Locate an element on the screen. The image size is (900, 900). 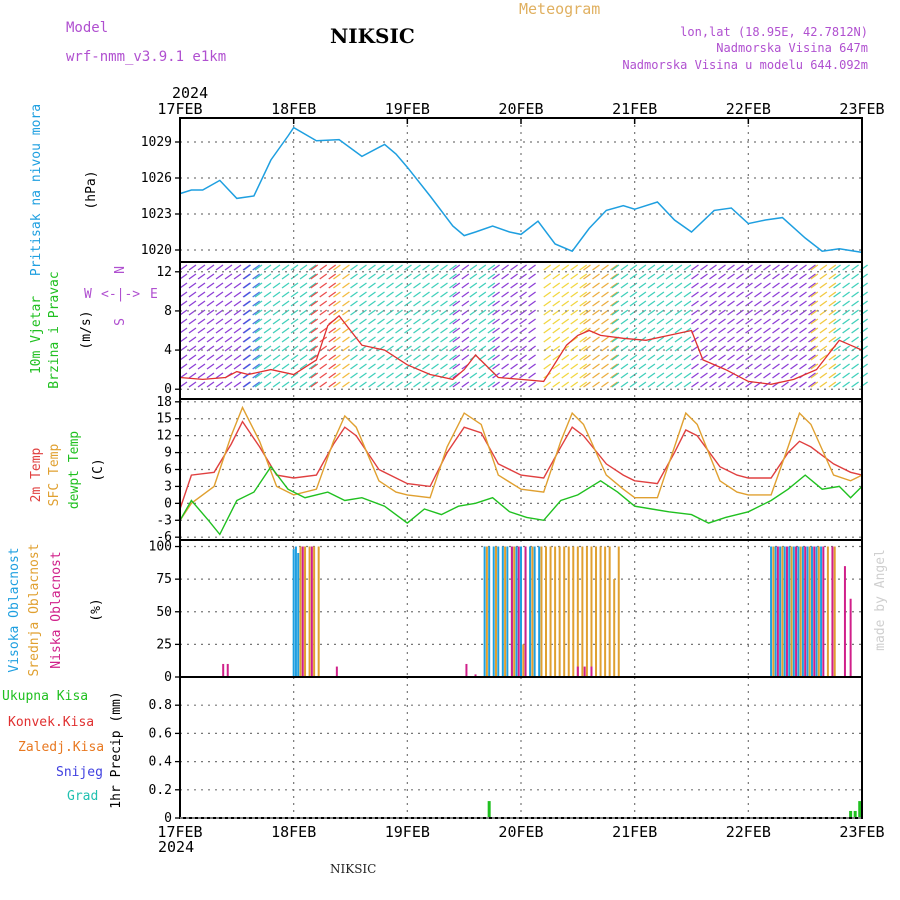
credit-label: made by Angel is located at coordinates (880, 600).